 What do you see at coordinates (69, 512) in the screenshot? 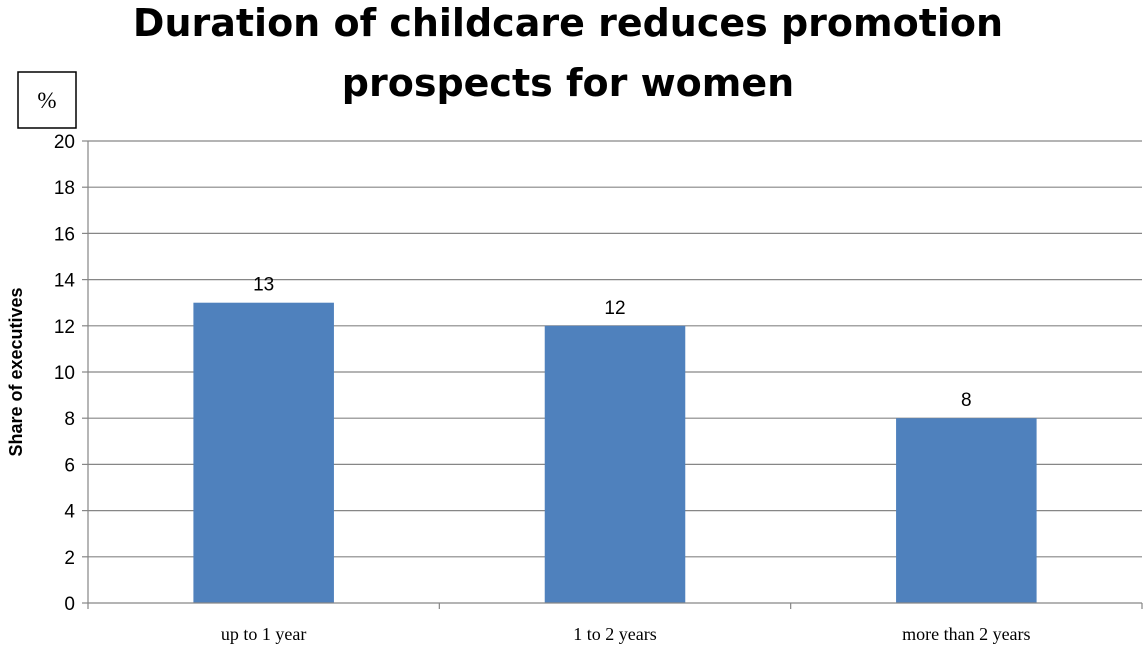
I see `y-tick-label: 4` at bounding box center [69, 512].